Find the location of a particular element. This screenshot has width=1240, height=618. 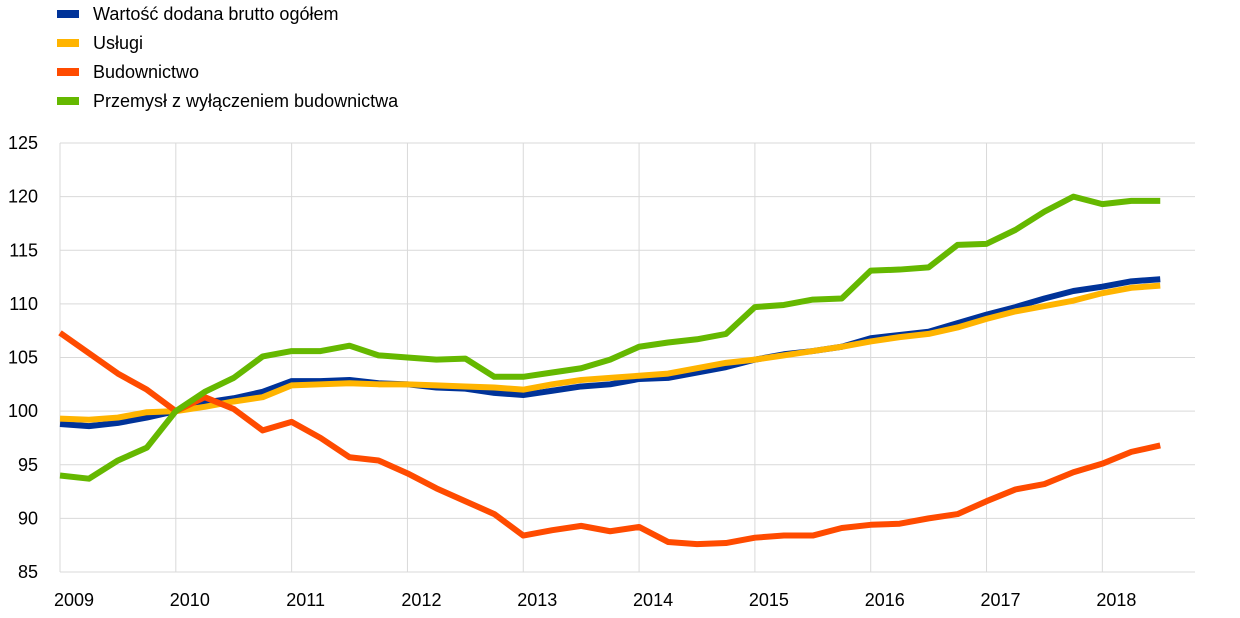

y-tick-label: 90 is located at coordinates (28, 518).